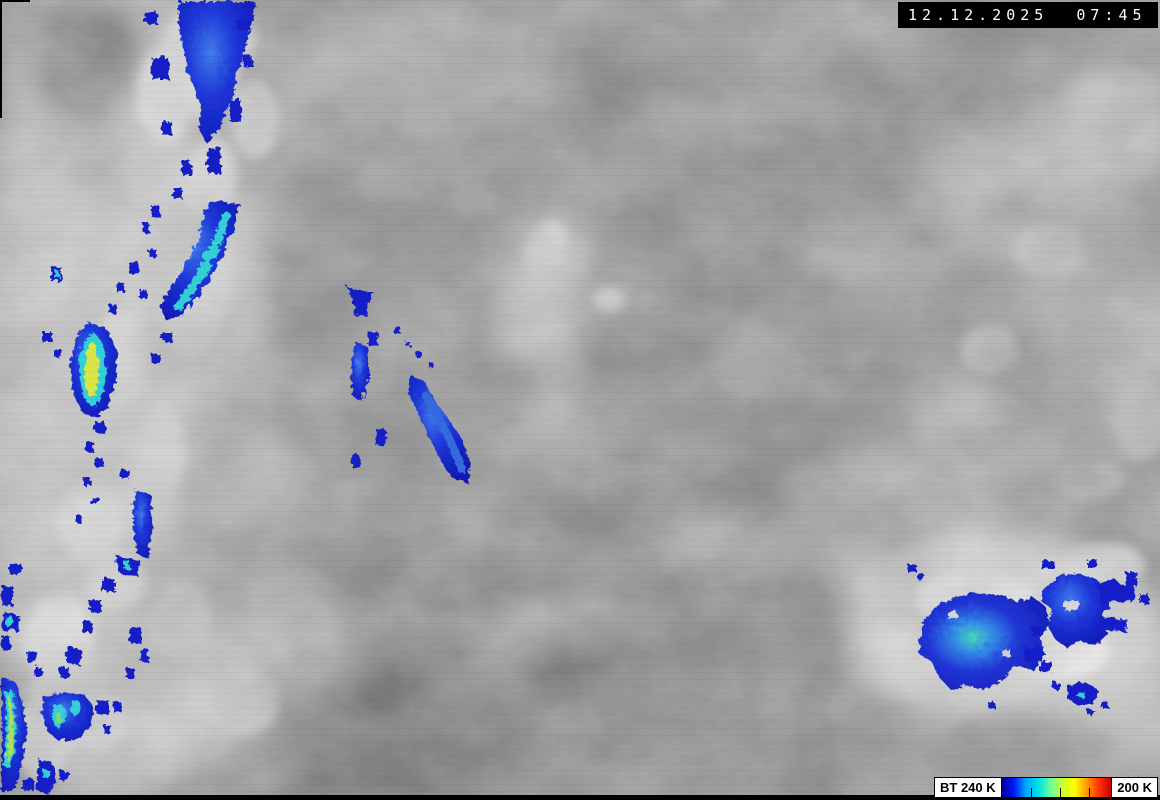 The width and height of the screenshot is (1160, 800). Describe the element at coordinates (1056, 787) in the screenshot. I see `colorbar-gradient` at that location.